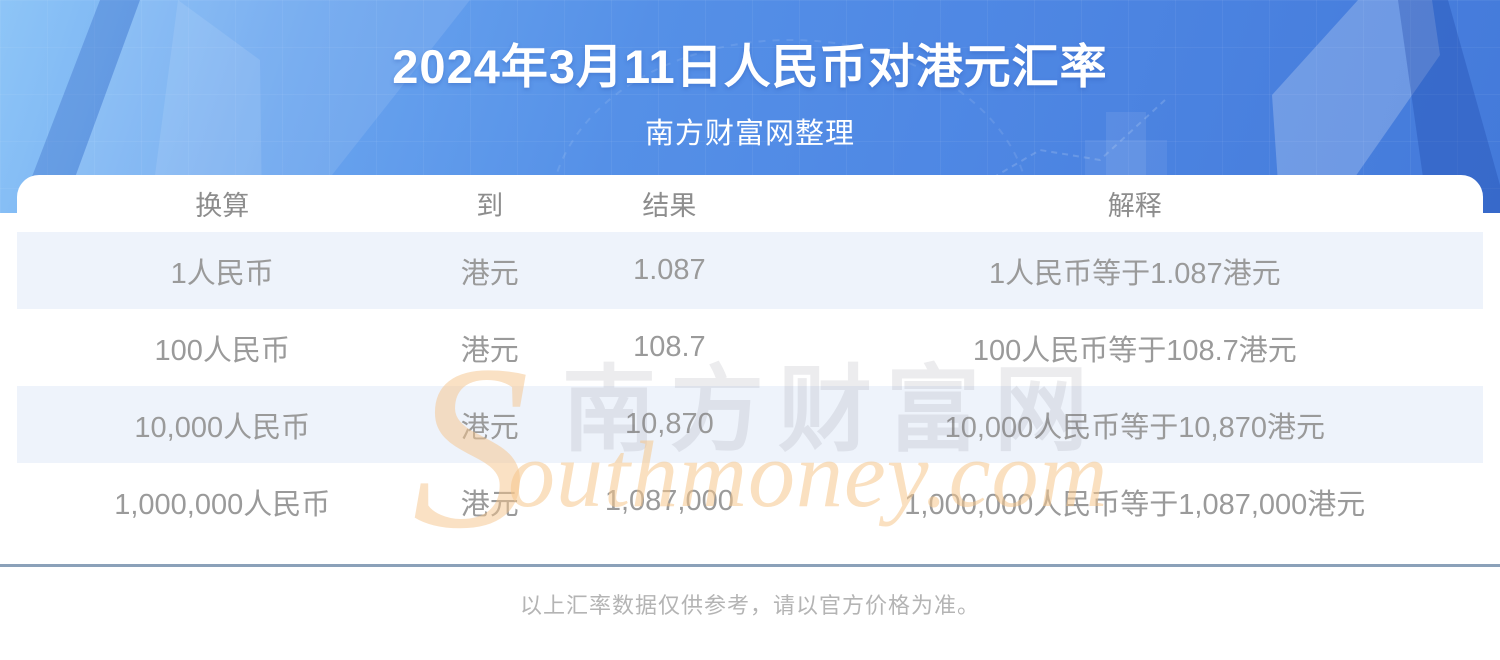 This screenshot has width=1500, height=660. I want to click on column-header-convert: 换算, so click(222, 206).